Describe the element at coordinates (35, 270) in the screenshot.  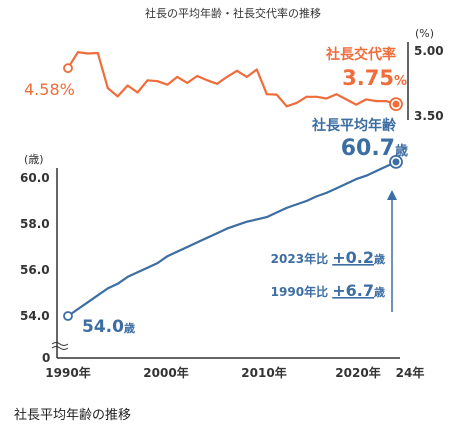
I see `bottom-ytick-label: 56.0` at that location.